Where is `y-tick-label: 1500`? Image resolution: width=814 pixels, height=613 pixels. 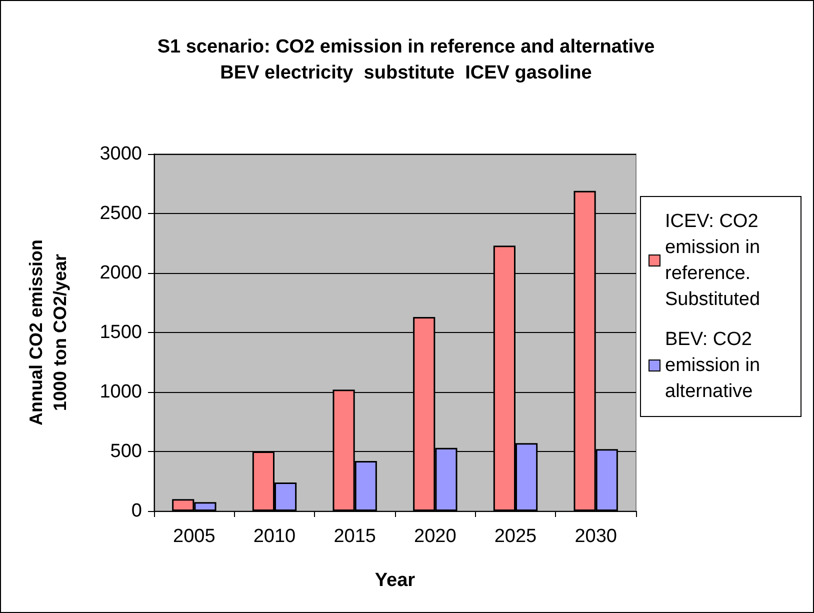
y-tick-label: 1500 is located at coordinates (121, 332).